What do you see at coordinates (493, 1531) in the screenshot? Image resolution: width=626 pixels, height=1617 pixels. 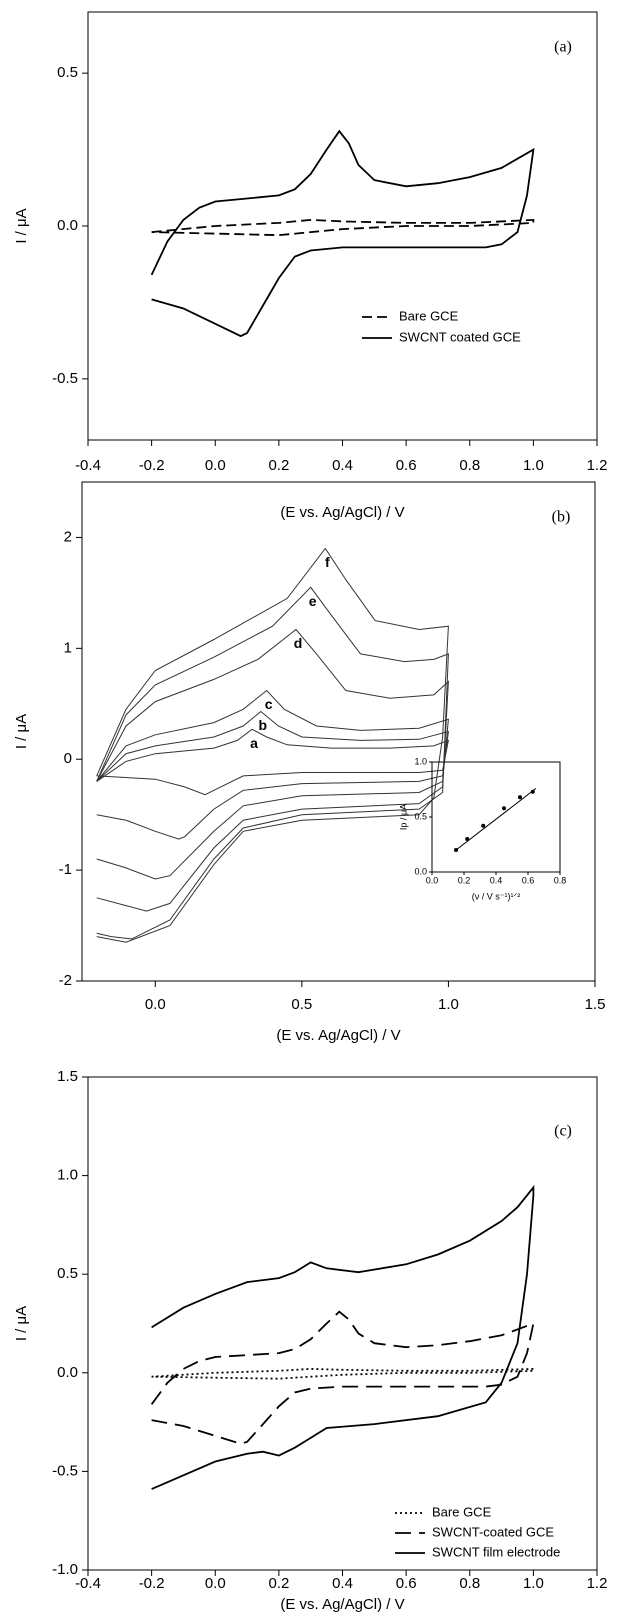 I see `legend-label: SWCNT-coated GCE` at bounding box center [493, 1531].